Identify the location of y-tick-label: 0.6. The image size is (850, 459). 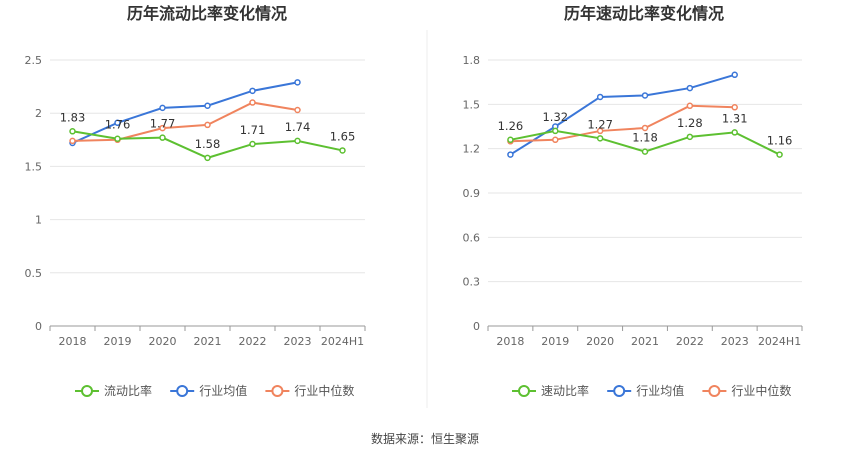
(472, 237).